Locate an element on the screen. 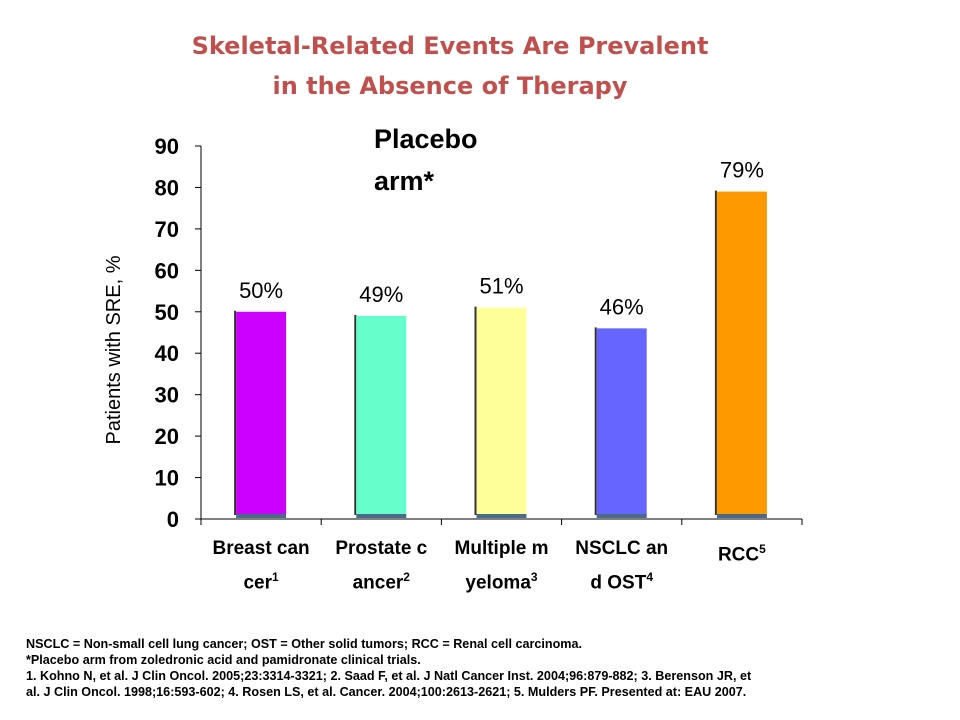  y-tick-label: 40 is located at coordinates (167, 353).